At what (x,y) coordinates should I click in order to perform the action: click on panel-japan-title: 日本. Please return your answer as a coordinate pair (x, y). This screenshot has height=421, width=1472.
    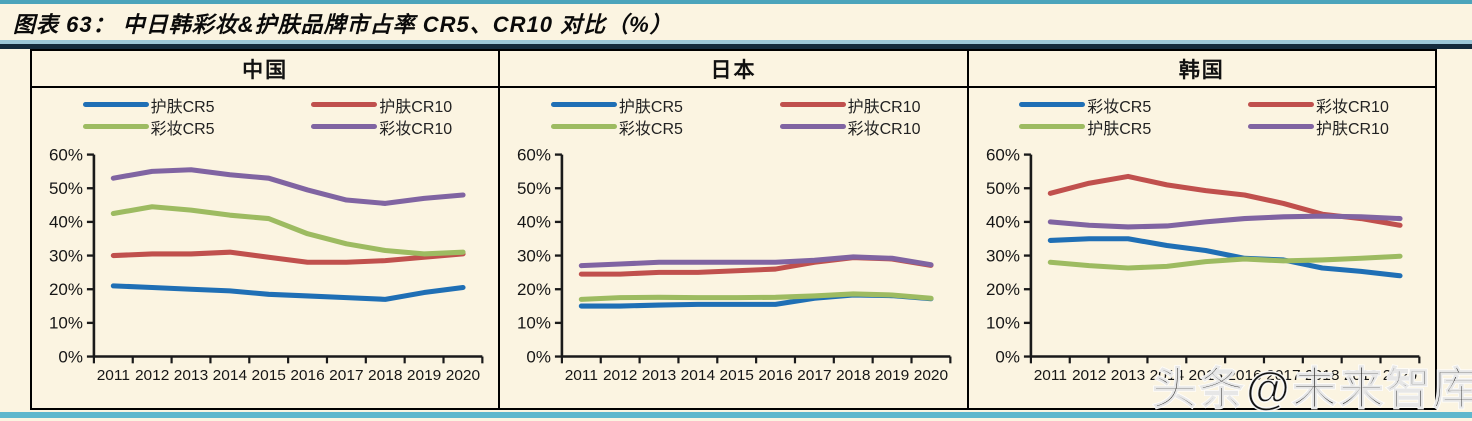
    Looking at the image, I should click on (733, 69).